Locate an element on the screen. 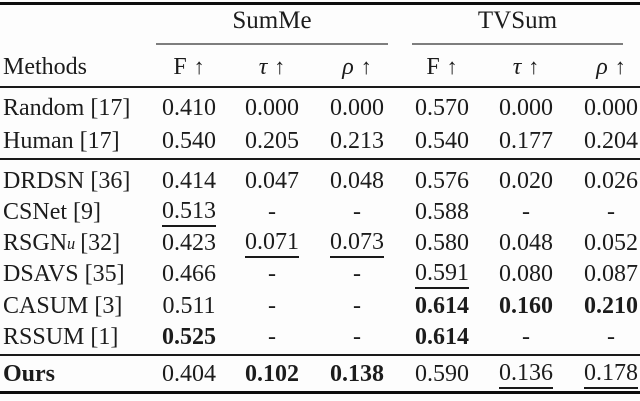 The height and width of the screenshot is (401, 640). rule-bottom is located at coordinates (320, 392).